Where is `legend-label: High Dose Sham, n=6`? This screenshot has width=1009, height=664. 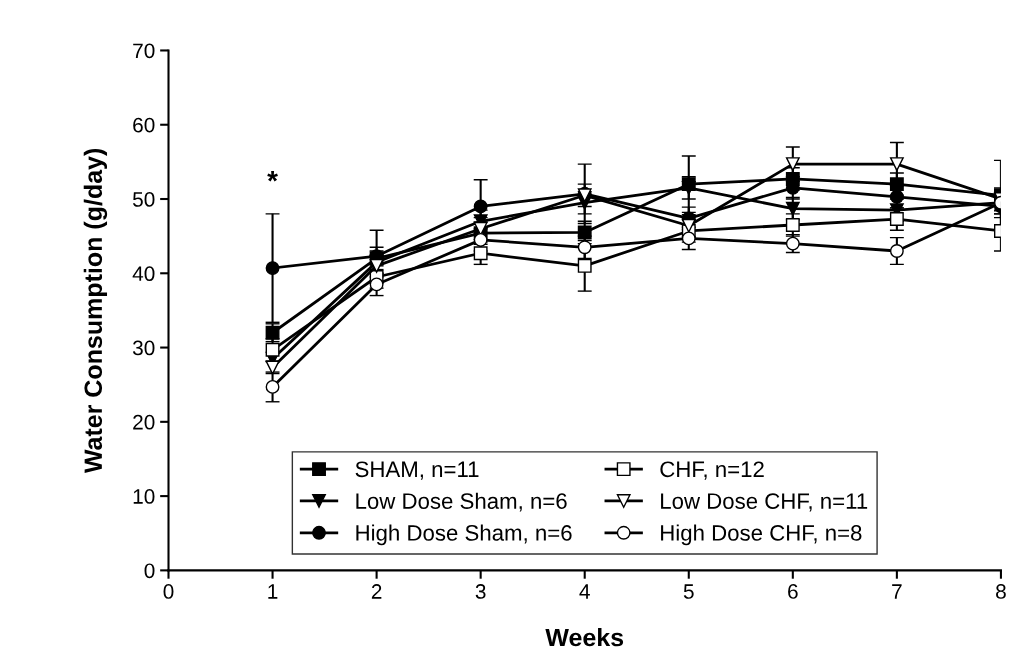 legend-label: High Dose Sham, n=6 is located at coordinates (464, 535).